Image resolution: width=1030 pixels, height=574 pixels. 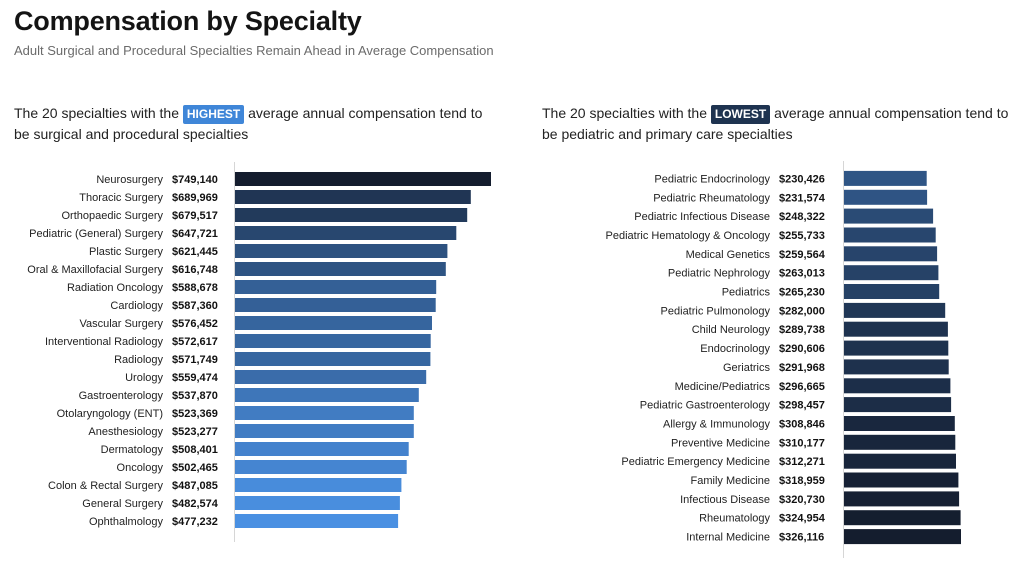 What do you see at coordinates (195, 180) in the screenshot?
I see `value-label: $749,140` at bounding box center [195, 180].